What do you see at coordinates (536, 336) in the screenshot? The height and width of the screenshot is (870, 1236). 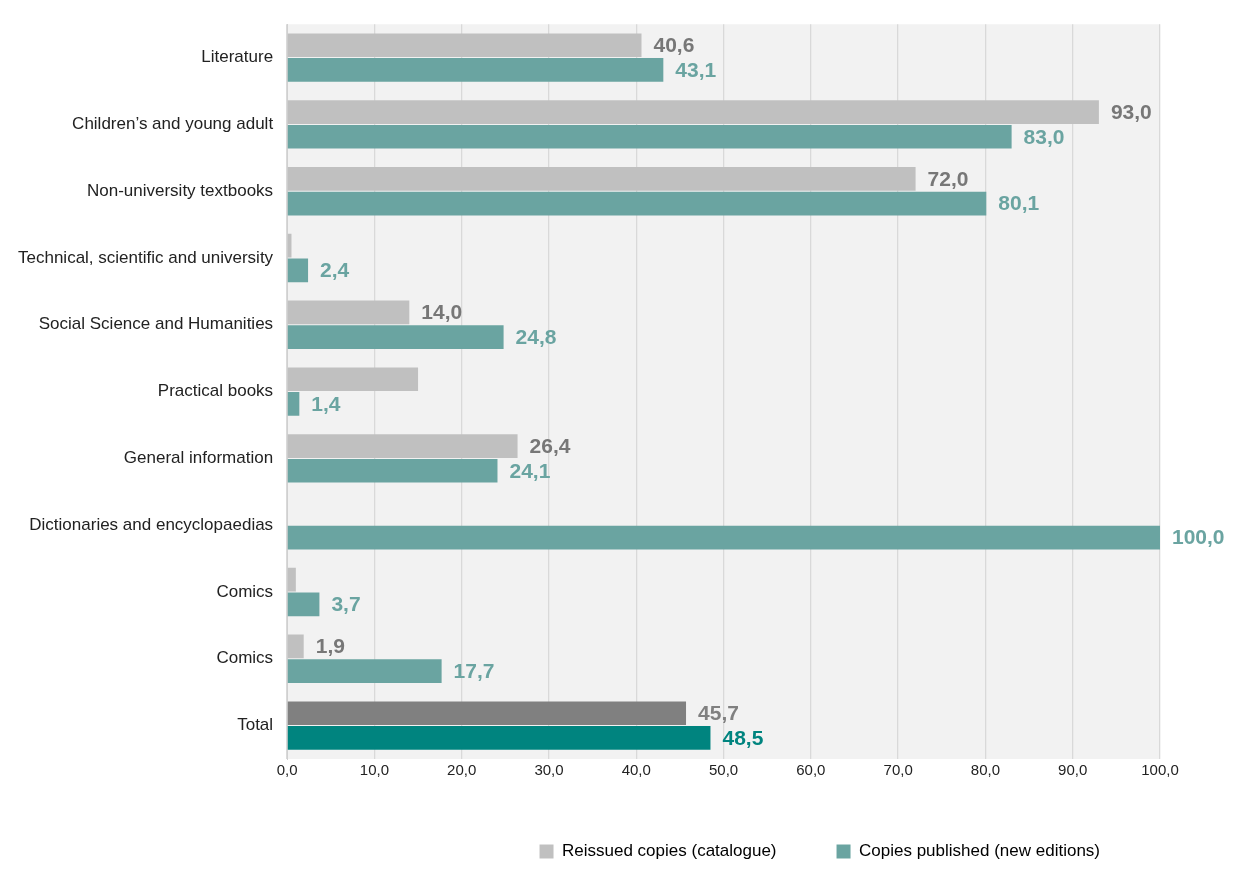 I see `data-label: 24,8` at bounding box center [536, 336].